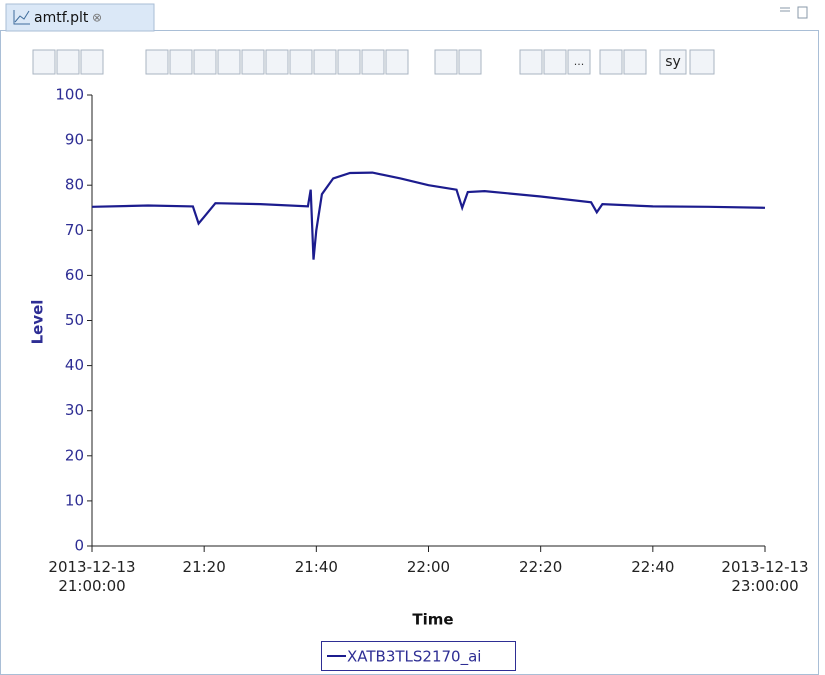 The height and width of the screenshot is (675, 825). Describe the element at coordinates (428, 215) in the screenshot. I see `data-line` at that location.